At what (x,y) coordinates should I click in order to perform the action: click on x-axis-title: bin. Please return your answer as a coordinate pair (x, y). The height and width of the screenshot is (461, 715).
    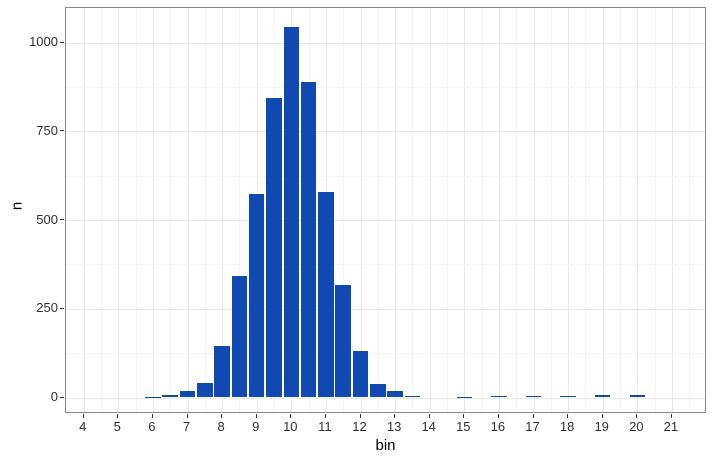
    Looking at the image, I should click on (385, 445).